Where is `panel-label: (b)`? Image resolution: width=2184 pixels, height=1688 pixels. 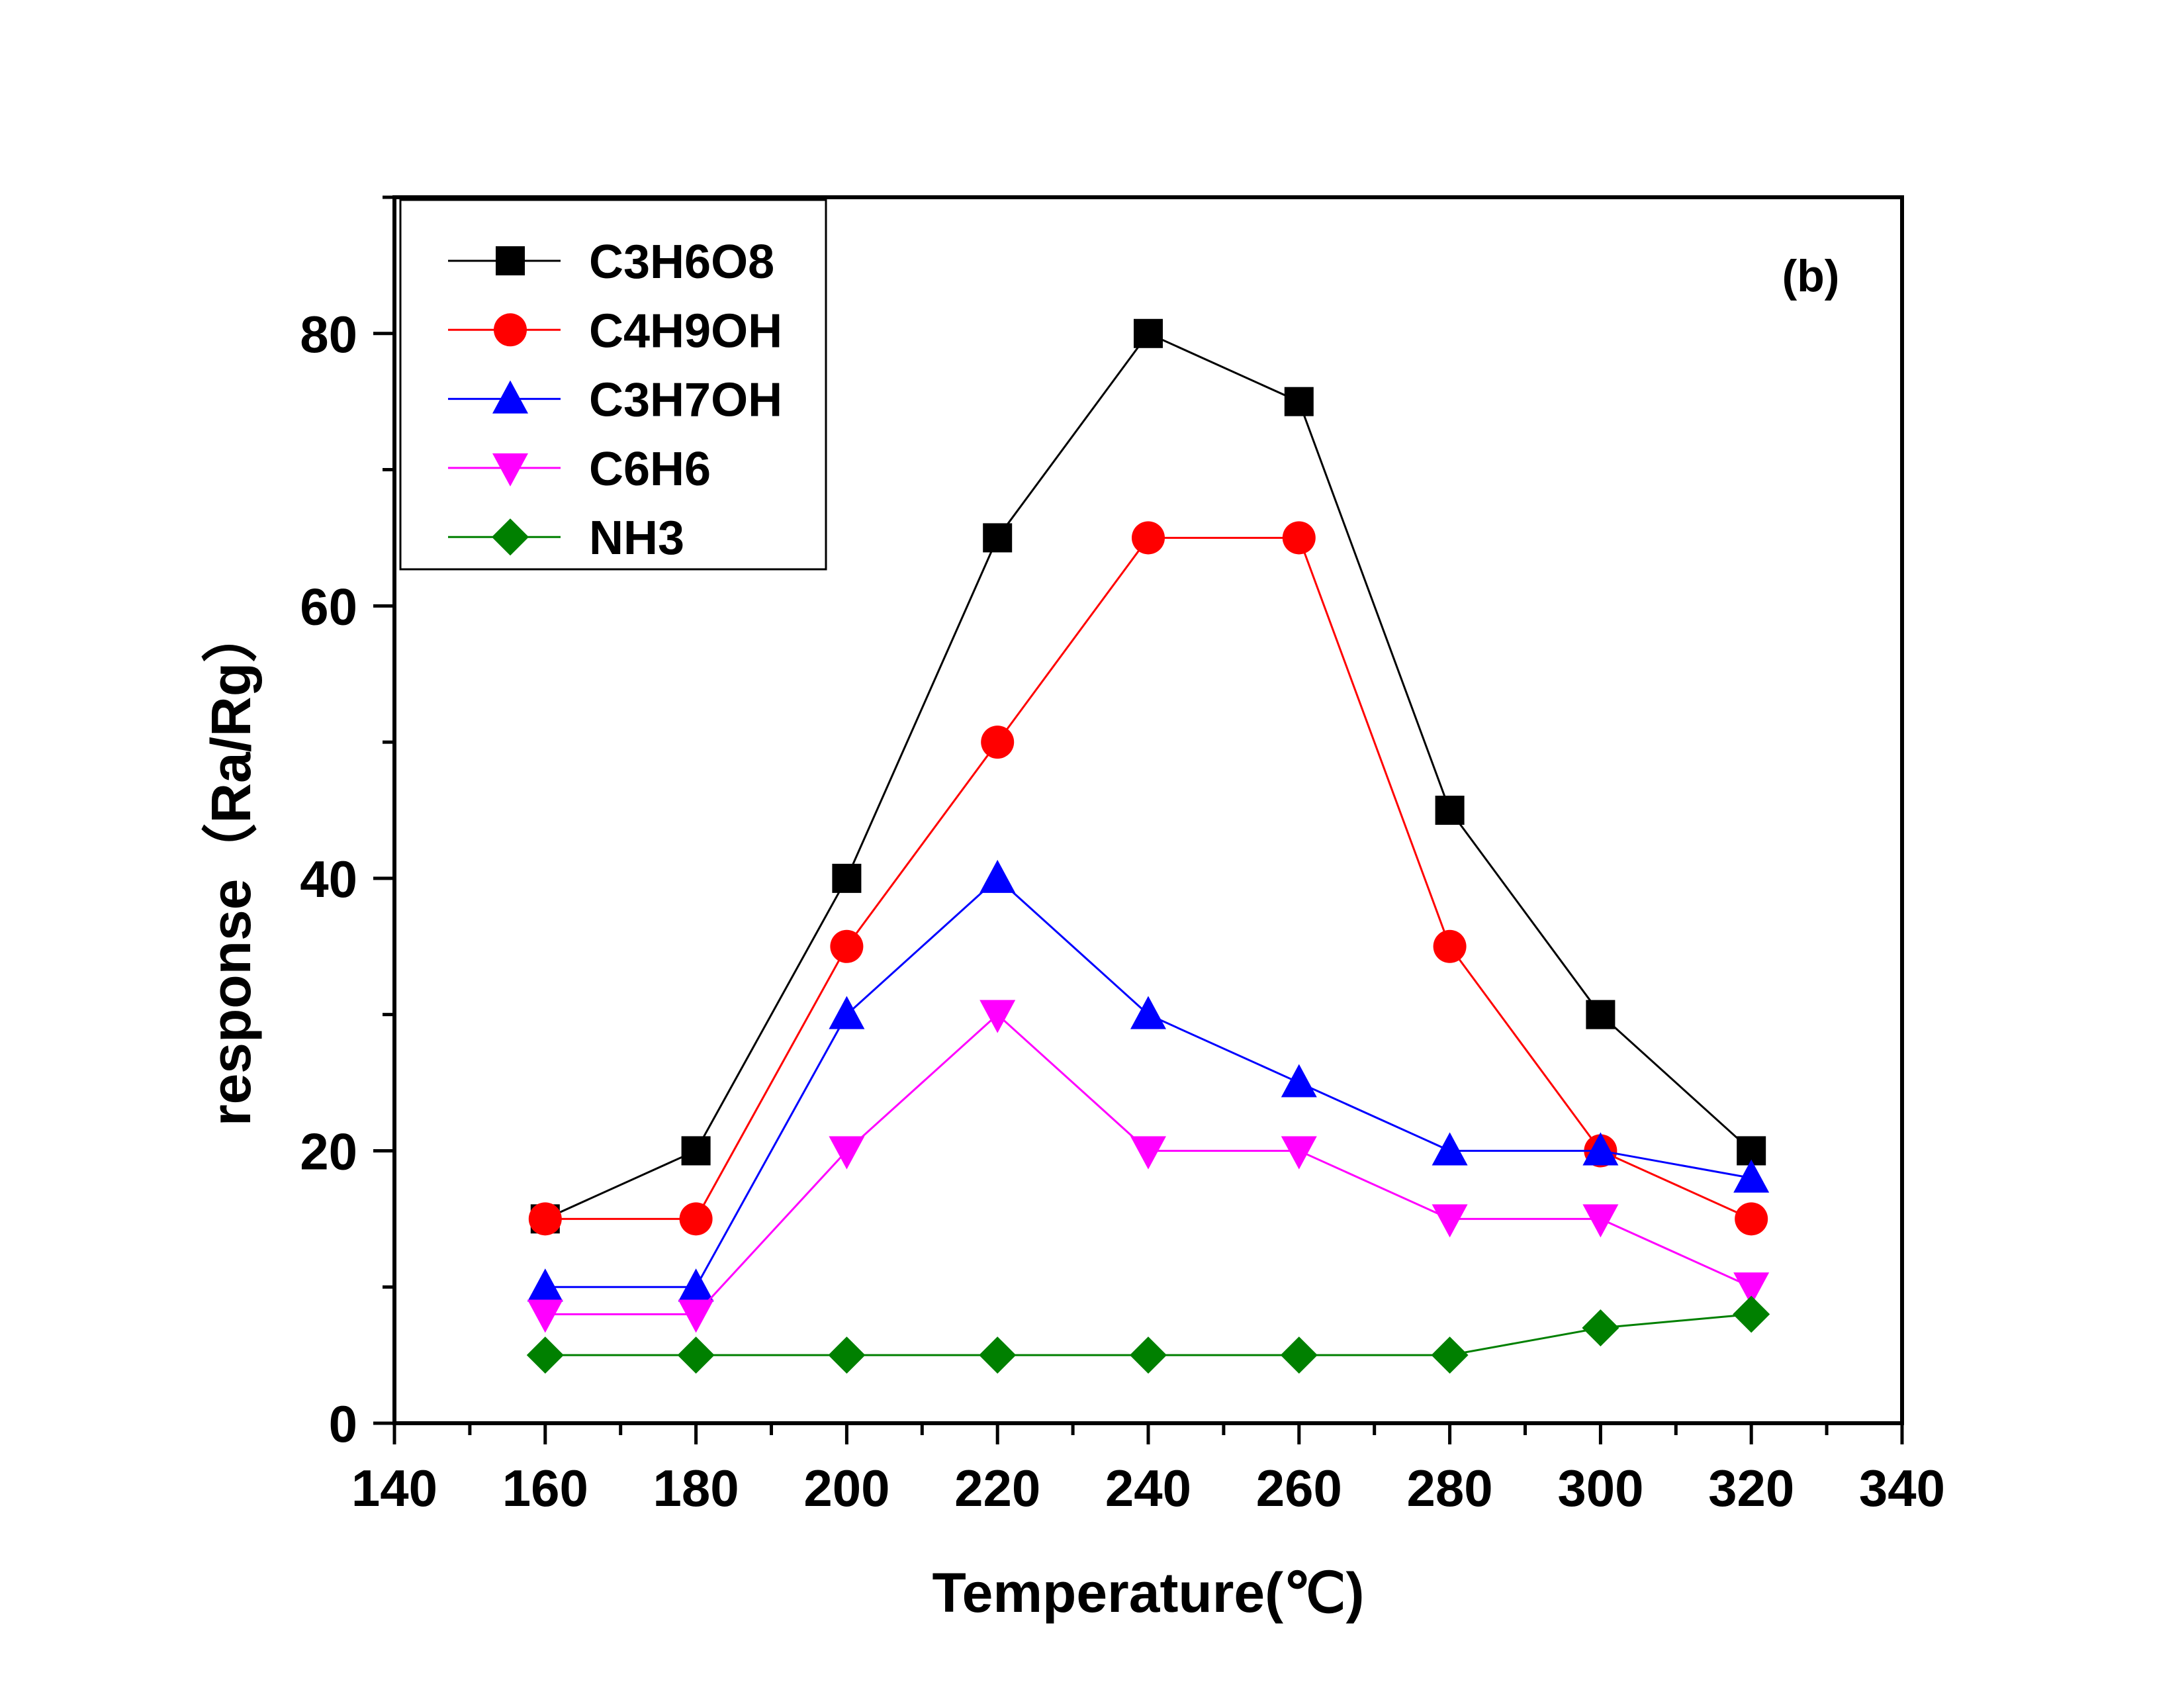 panel-label: (b) is located at coordinates (1811, 276).